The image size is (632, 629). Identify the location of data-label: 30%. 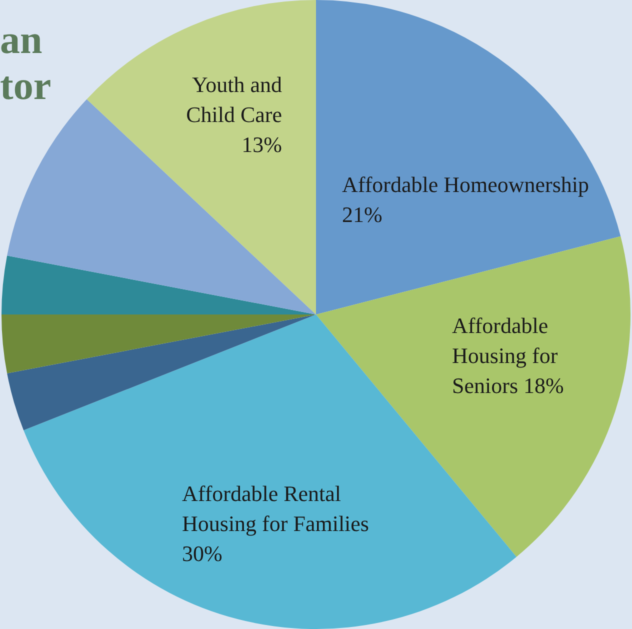
(202, 553).